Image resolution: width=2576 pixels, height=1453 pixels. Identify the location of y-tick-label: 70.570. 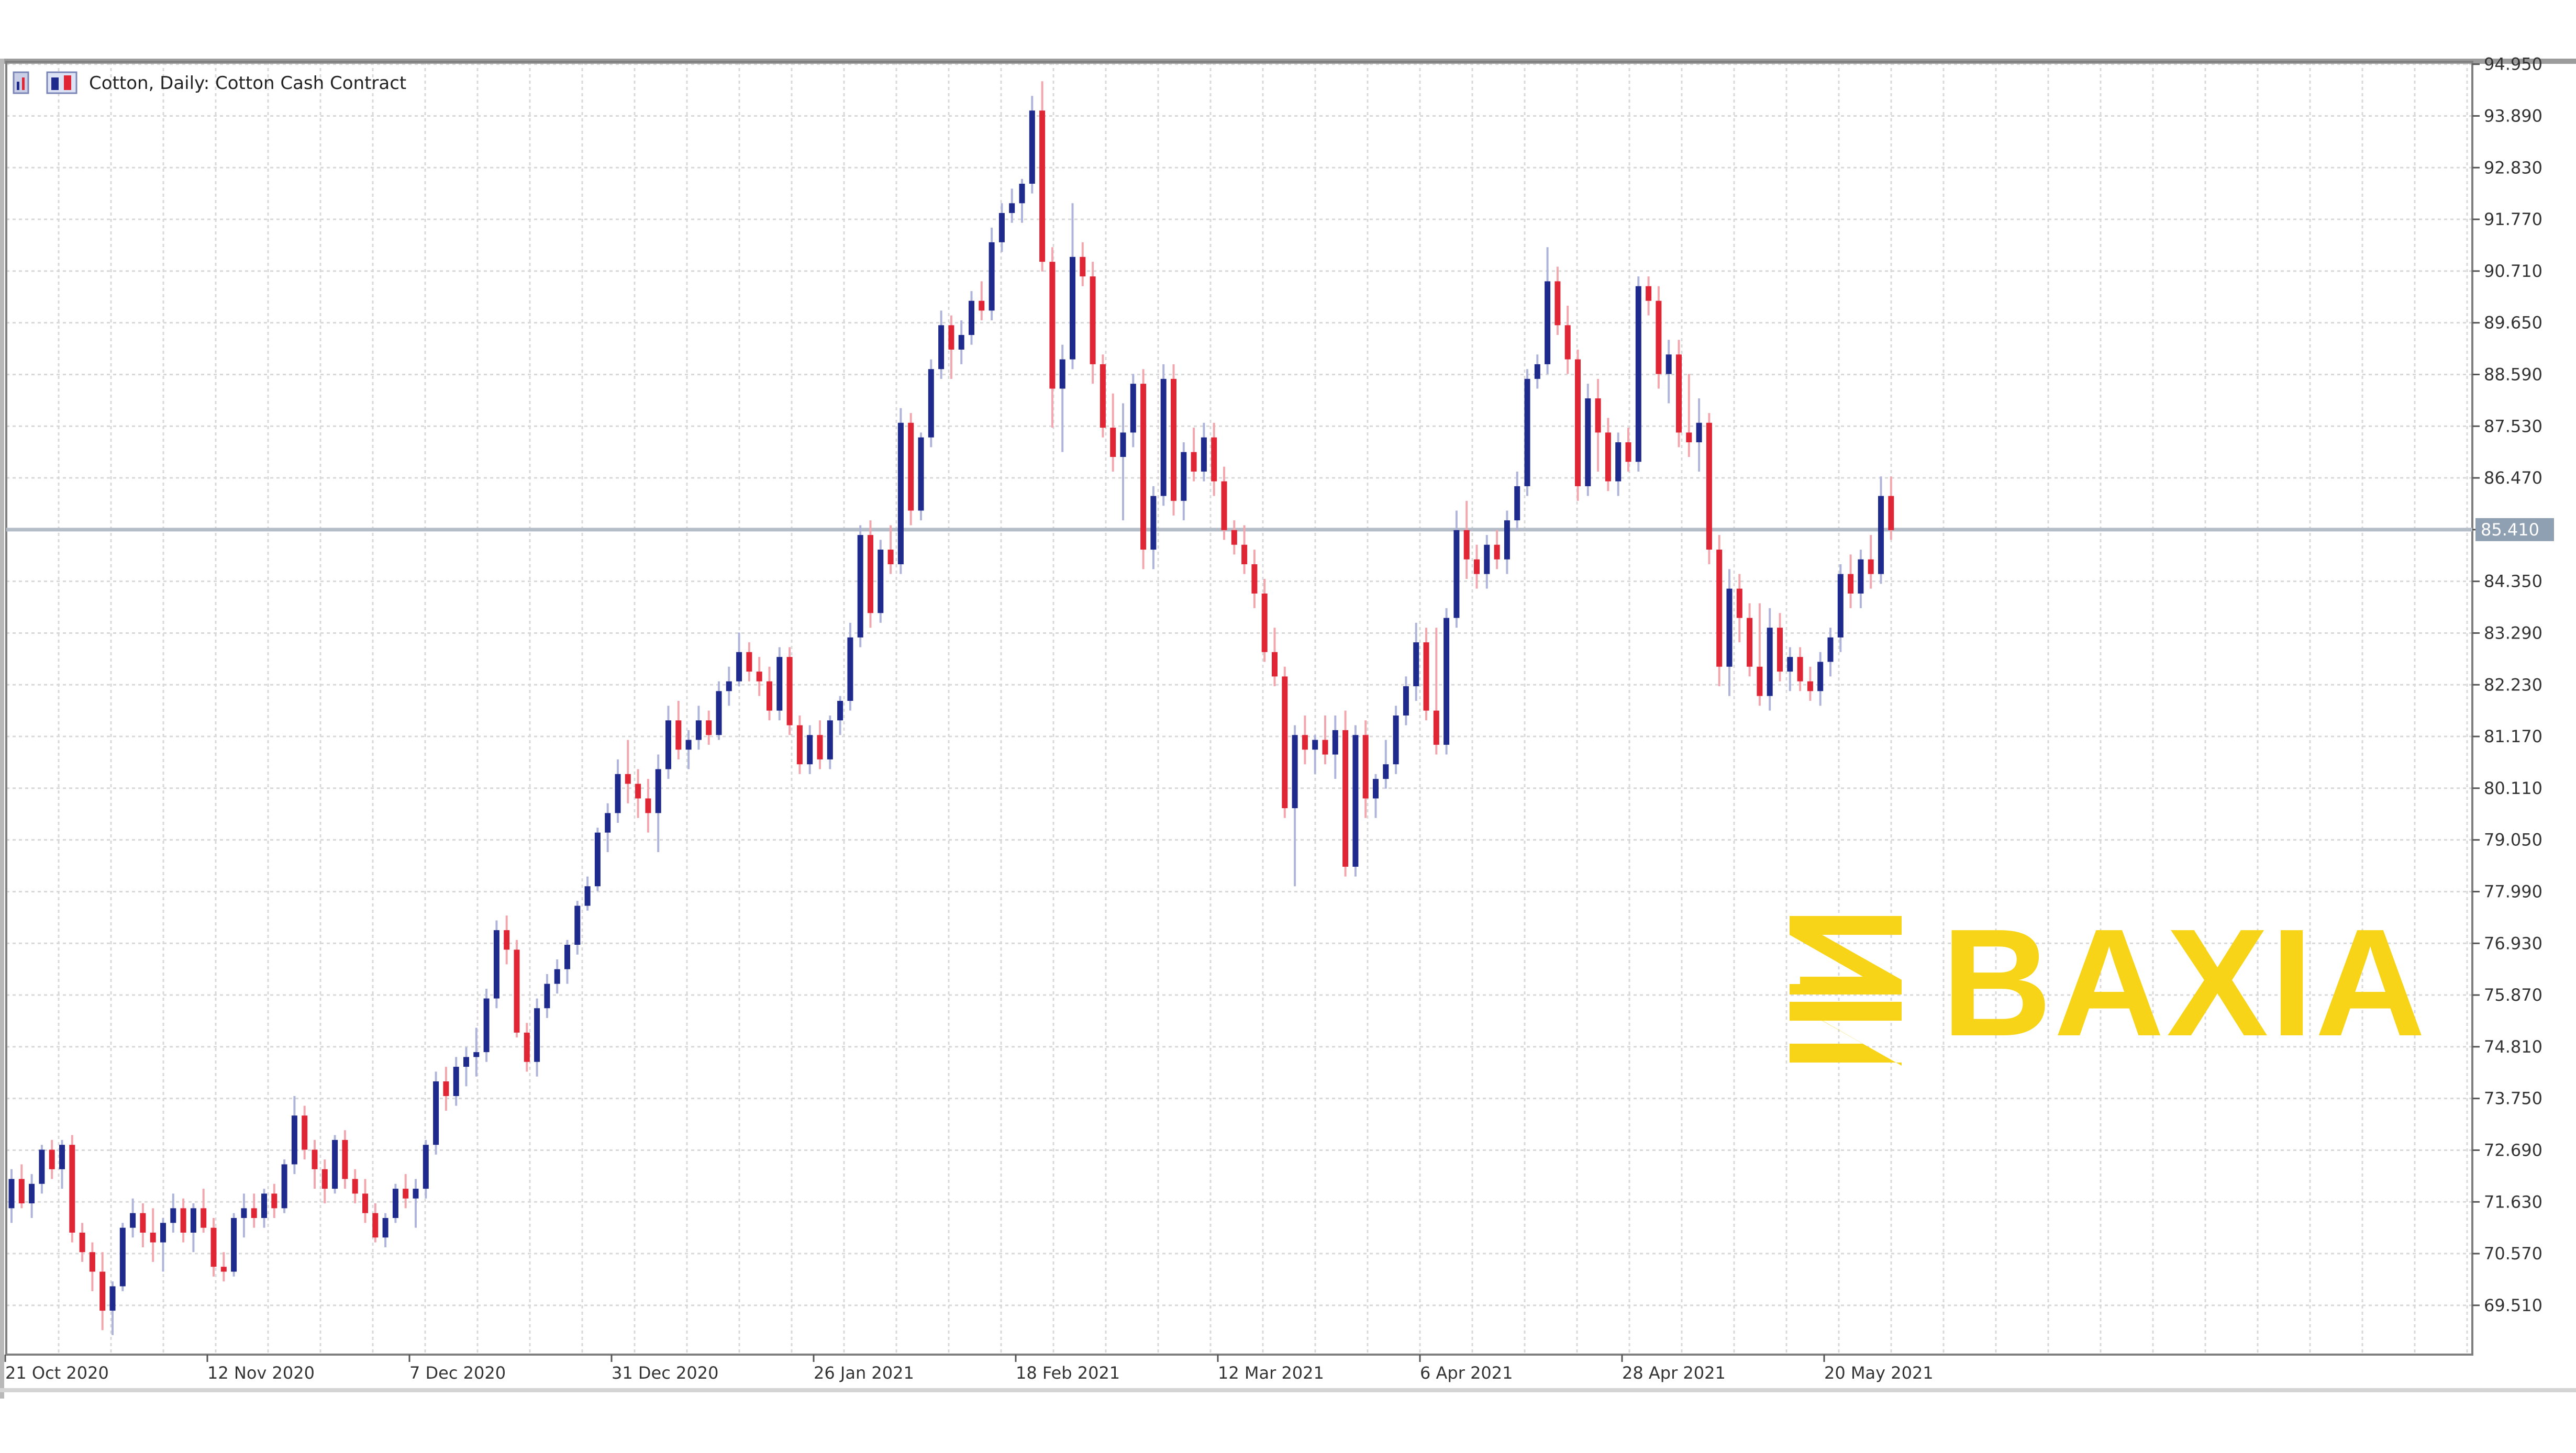
(2513, 1254).